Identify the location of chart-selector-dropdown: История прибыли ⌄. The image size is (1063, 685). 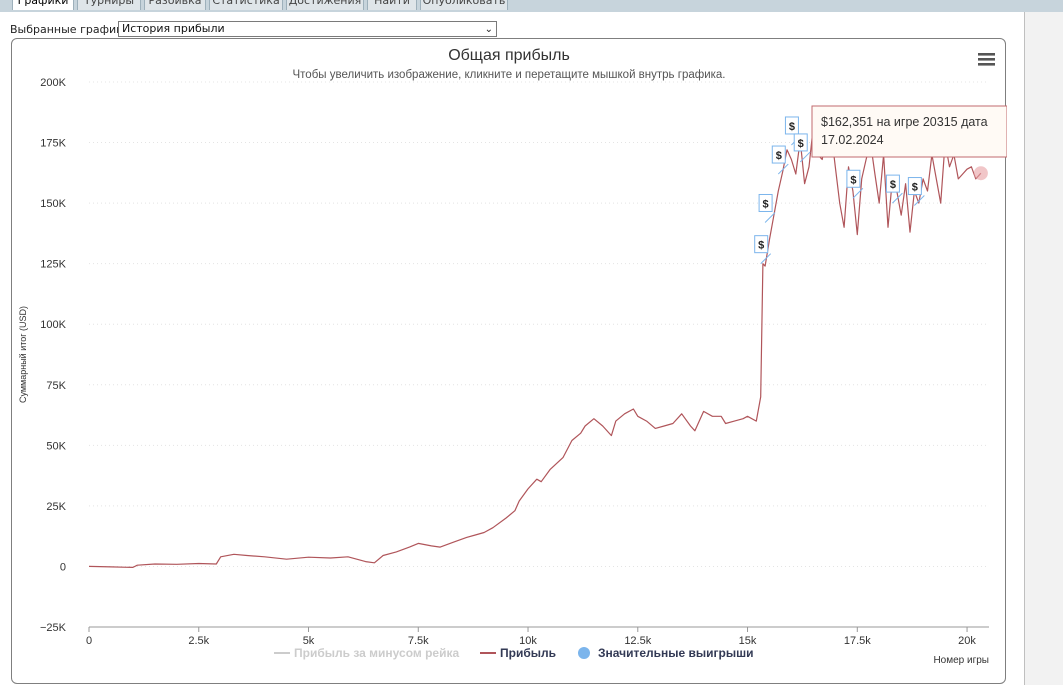
(307, 29).